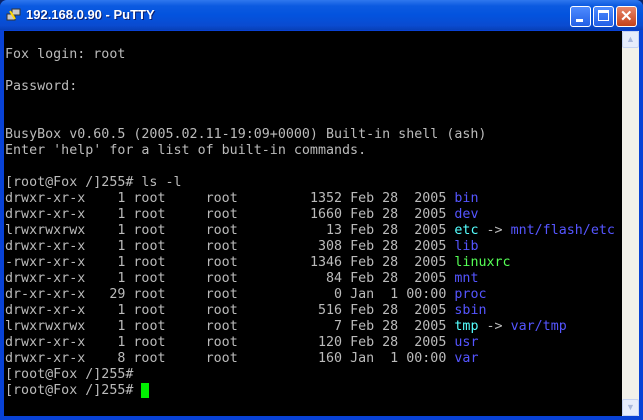  Describe the element at coordinates (466, 358) in the screenshot. I see `file-name: var` at that location.